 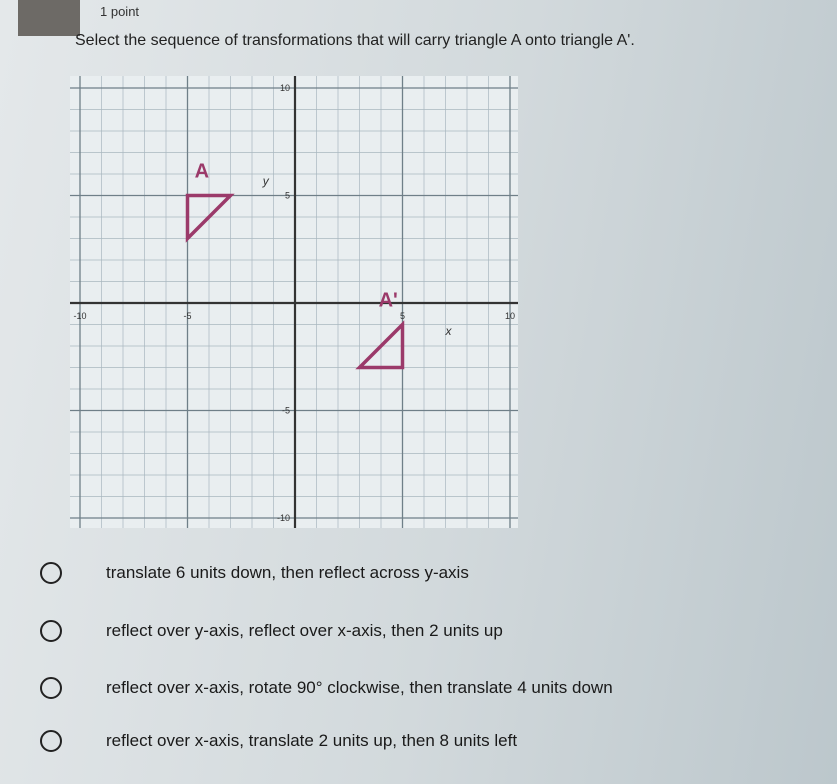 I want to click on triangle-label: A', so click(x=388, y=301).